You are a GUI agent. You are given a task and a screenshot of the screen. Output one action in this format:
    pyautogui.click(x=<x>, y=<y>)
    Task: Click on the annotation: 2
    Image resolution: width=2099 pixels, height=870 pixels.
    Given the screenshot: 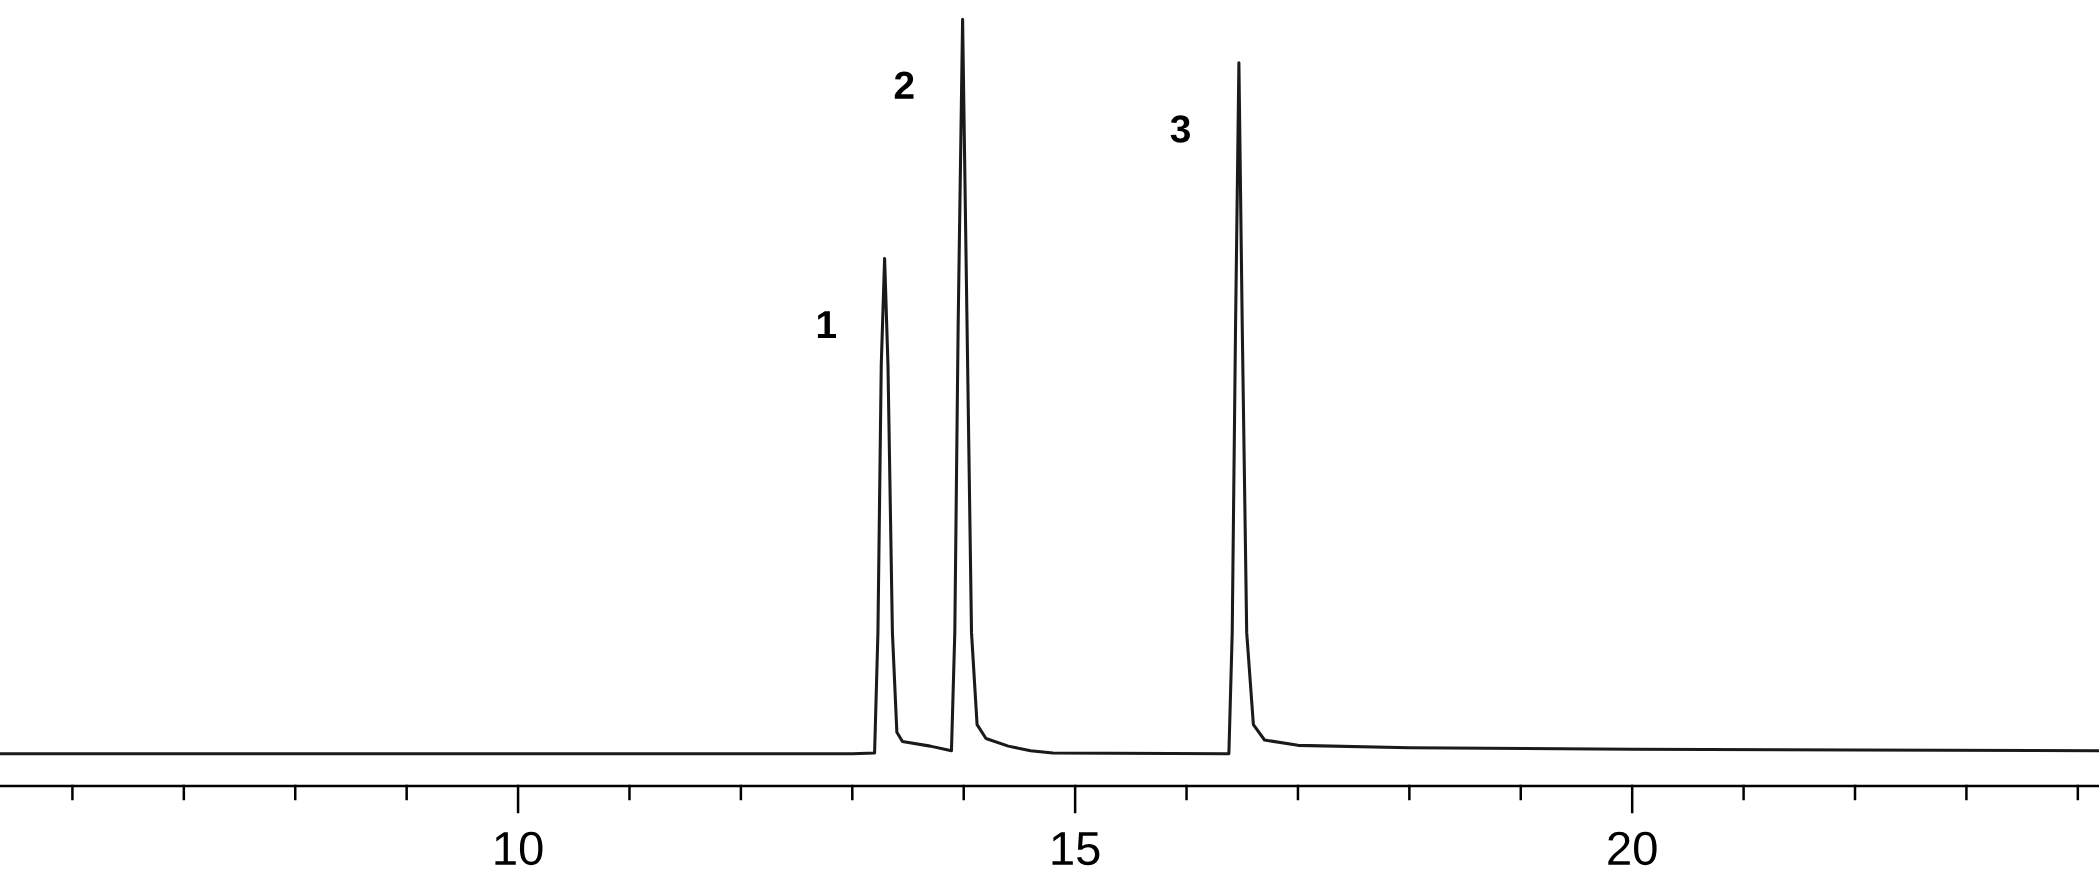 What is the action you would take?
    pyautogui.click(x=904, y=85)
    